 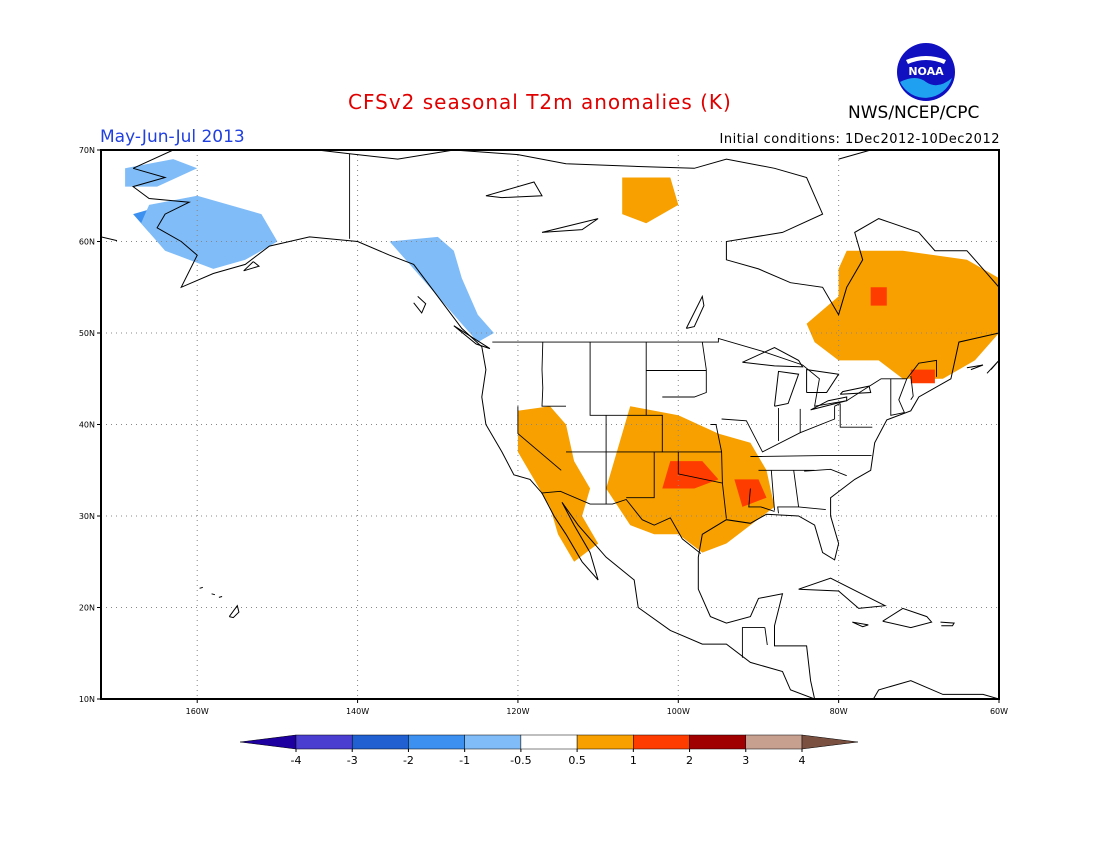 I want to click on colorbar: -4 -3 -2 -1 -0.5 0.5 1 2 3 4, so click(x=549, y=750).